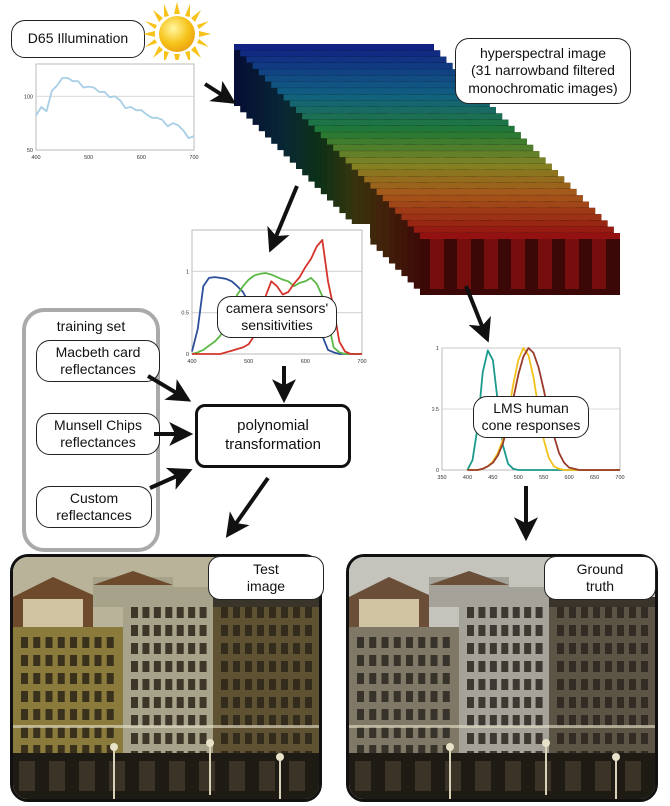  I want to click on test-line1: Test, so click(266, 568).